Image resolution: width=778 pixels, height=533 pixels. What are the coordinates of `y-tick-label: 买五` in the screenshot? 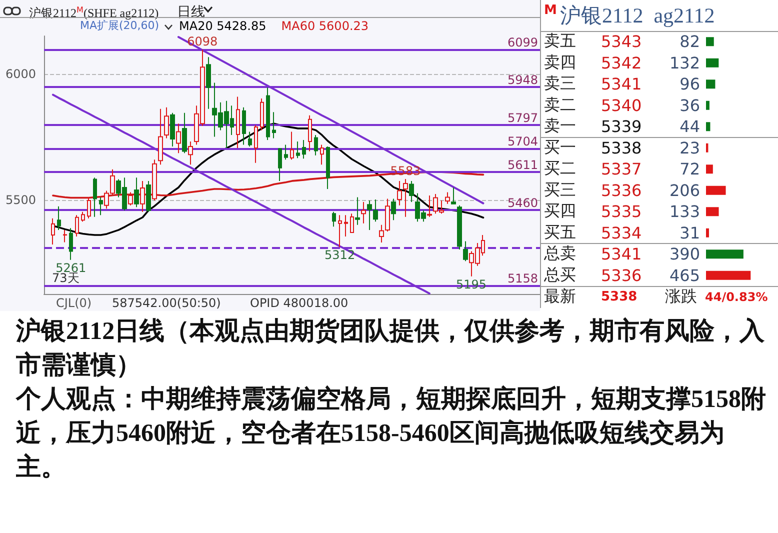 It's located at (560, 233).